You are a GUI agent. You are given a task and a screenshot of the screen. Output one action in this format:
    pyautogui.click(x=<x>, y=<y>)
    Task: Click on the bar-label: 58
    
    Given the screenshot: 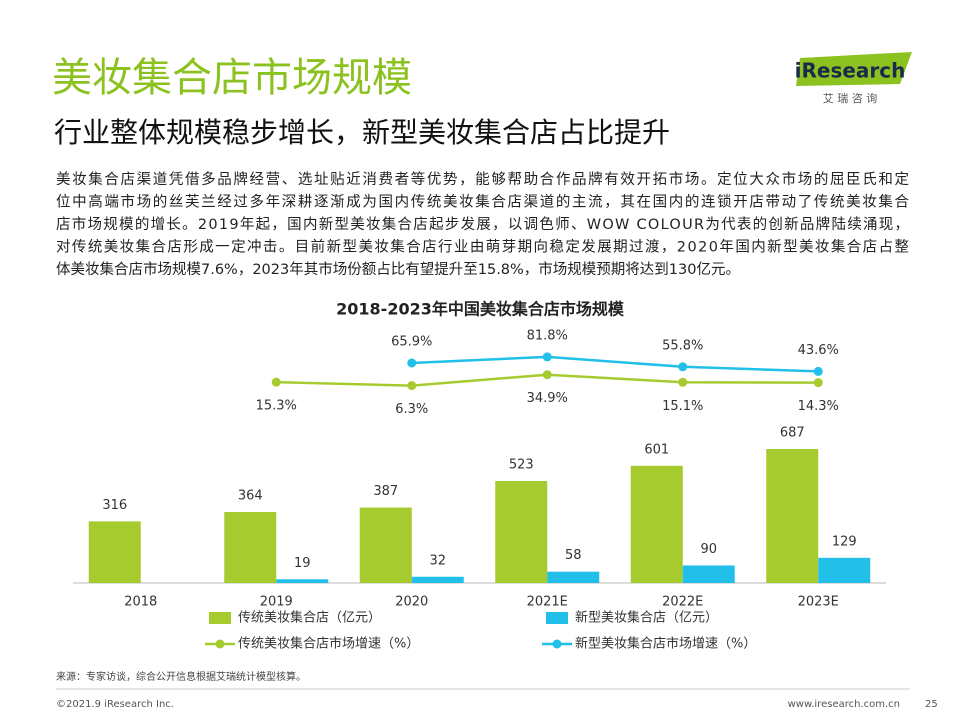 What is the action you would take?
    pyautogui.click(x=573, y=555)
    